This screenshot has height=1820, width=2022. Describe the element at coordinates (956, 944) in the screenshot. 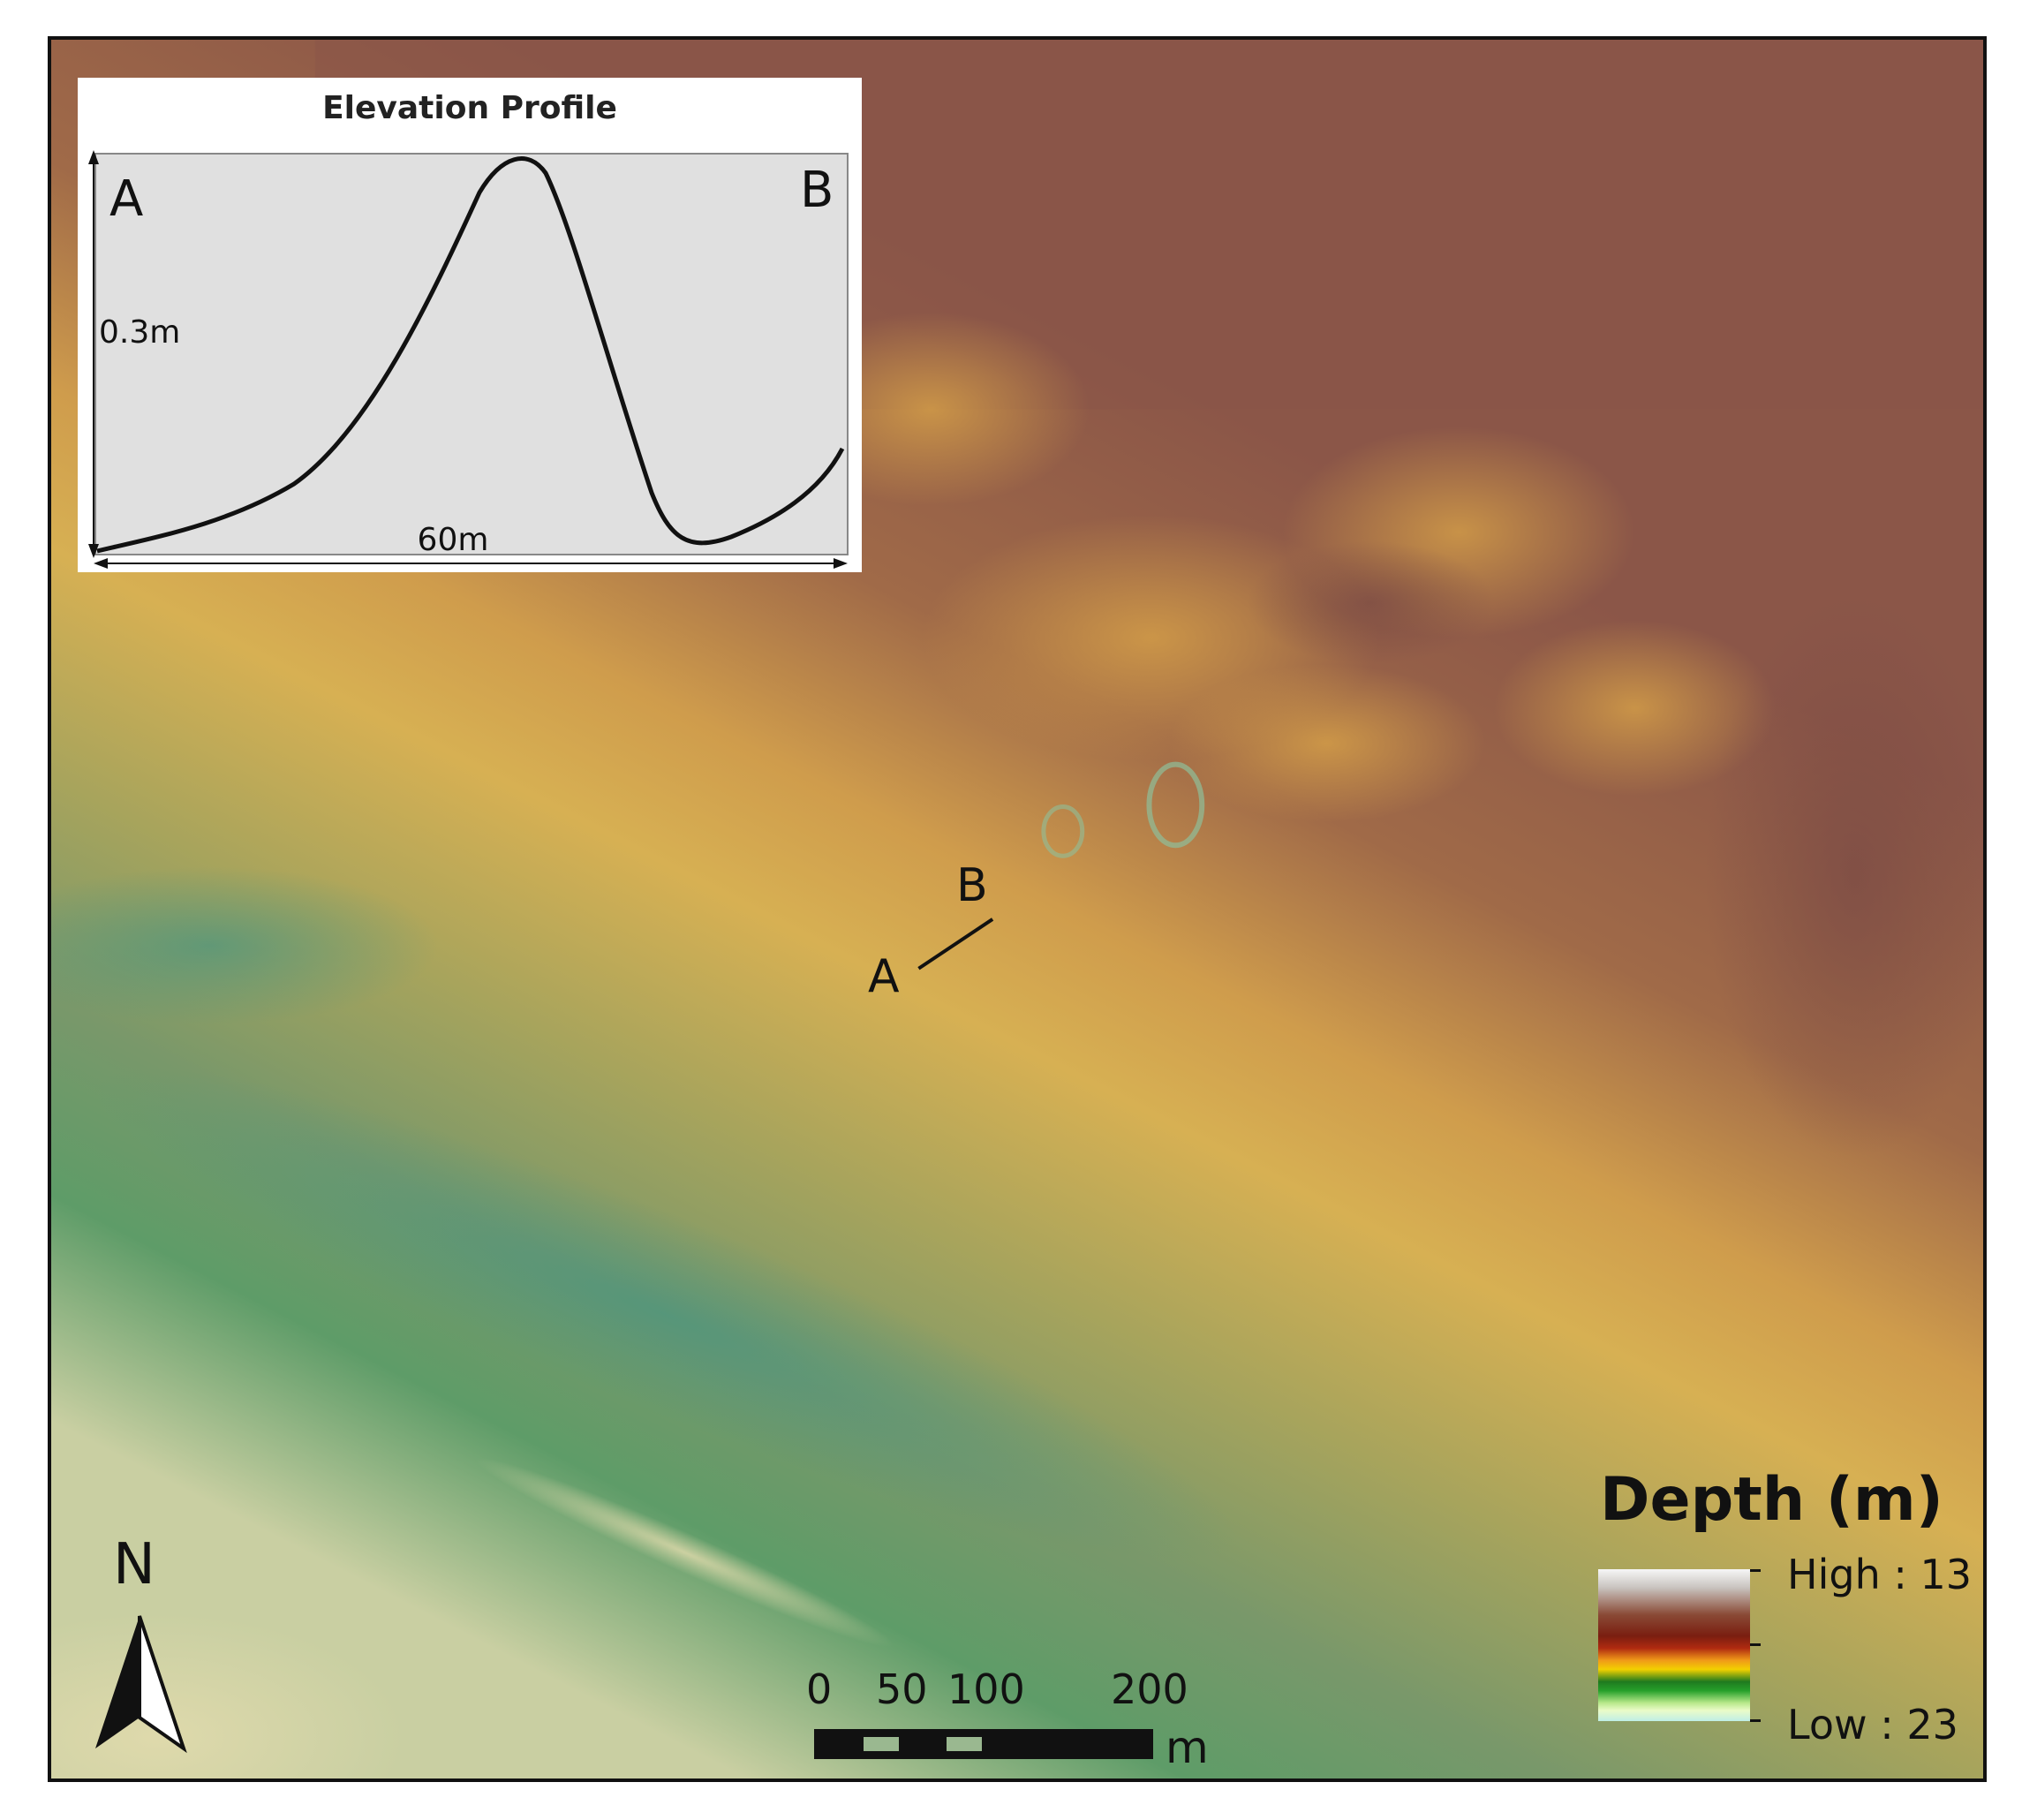

I see `transect-line` at that location.